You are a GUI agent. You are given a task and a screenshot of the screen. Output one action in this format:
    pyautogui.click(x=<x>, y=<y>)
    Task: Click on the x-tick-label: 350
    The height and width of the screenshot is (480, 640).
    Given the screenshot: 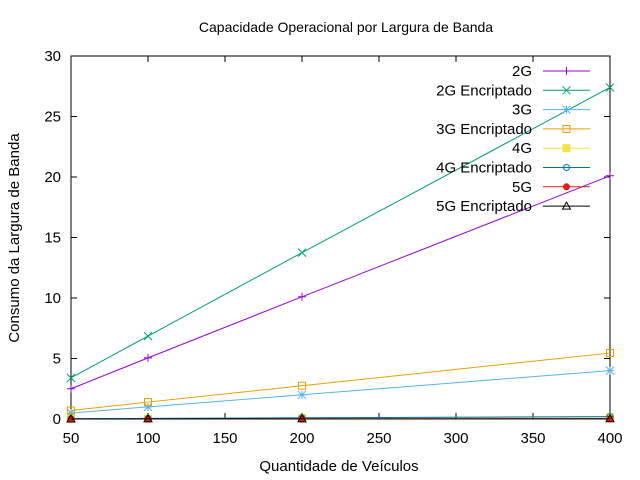 What is the action you would take?
    pyautogui.click(x=532, y=438)
    